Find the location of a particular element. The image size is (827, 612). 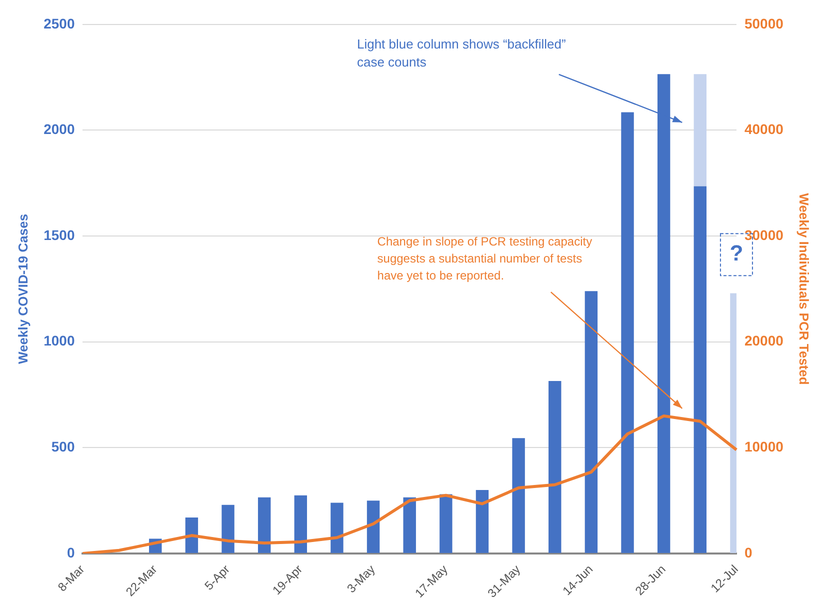

annotation: ? is located at coordinates (737, 253).